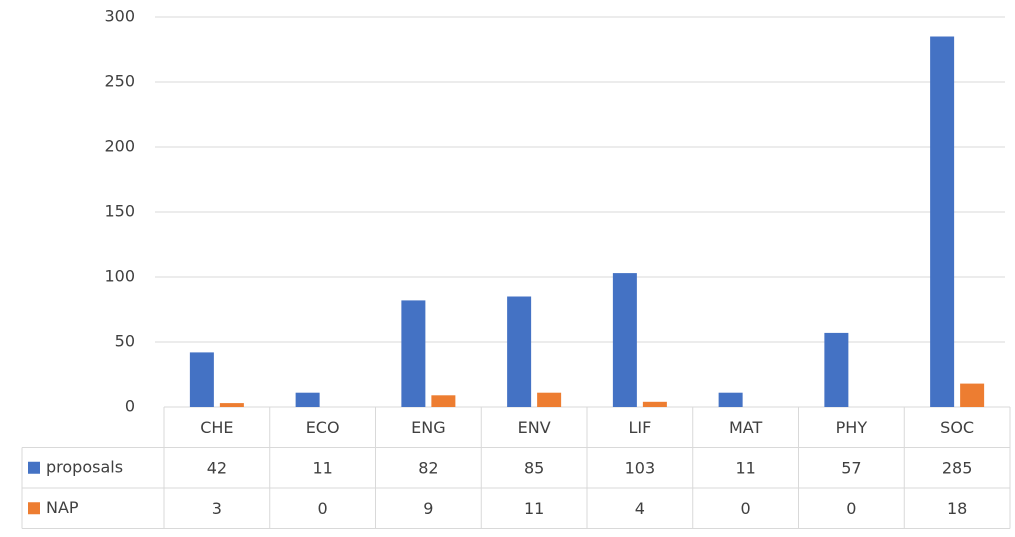 The height and width of the screenshot is (537, 1015). Describe the element at coordinates (125, 341) in the screenshot. I see `y-tick-label: 50` at that location.